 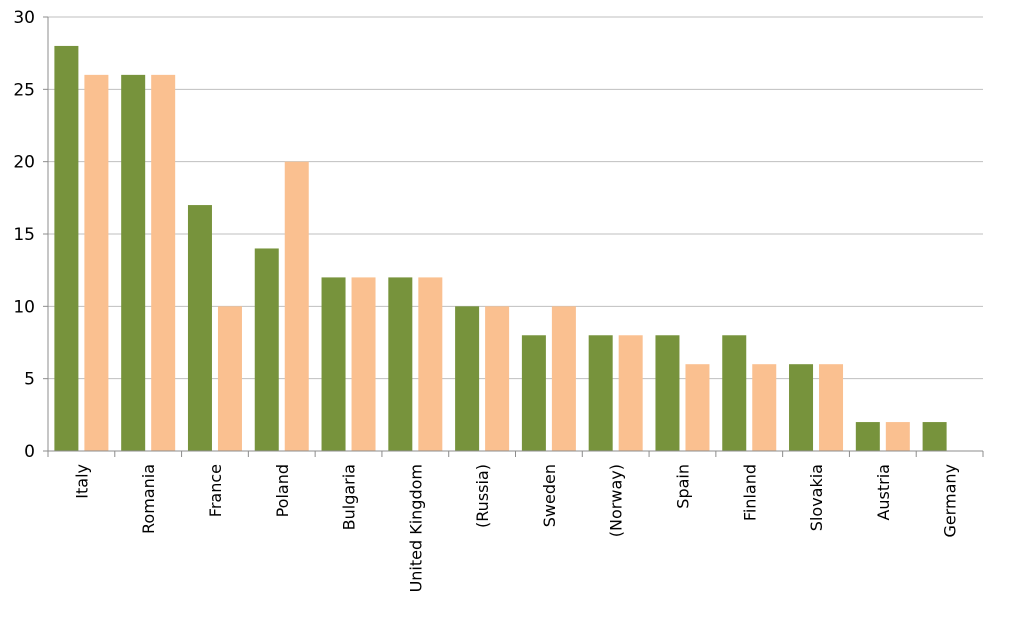 I want to click on x-tick-label: United Kingdom, so click(x=415, y=528).